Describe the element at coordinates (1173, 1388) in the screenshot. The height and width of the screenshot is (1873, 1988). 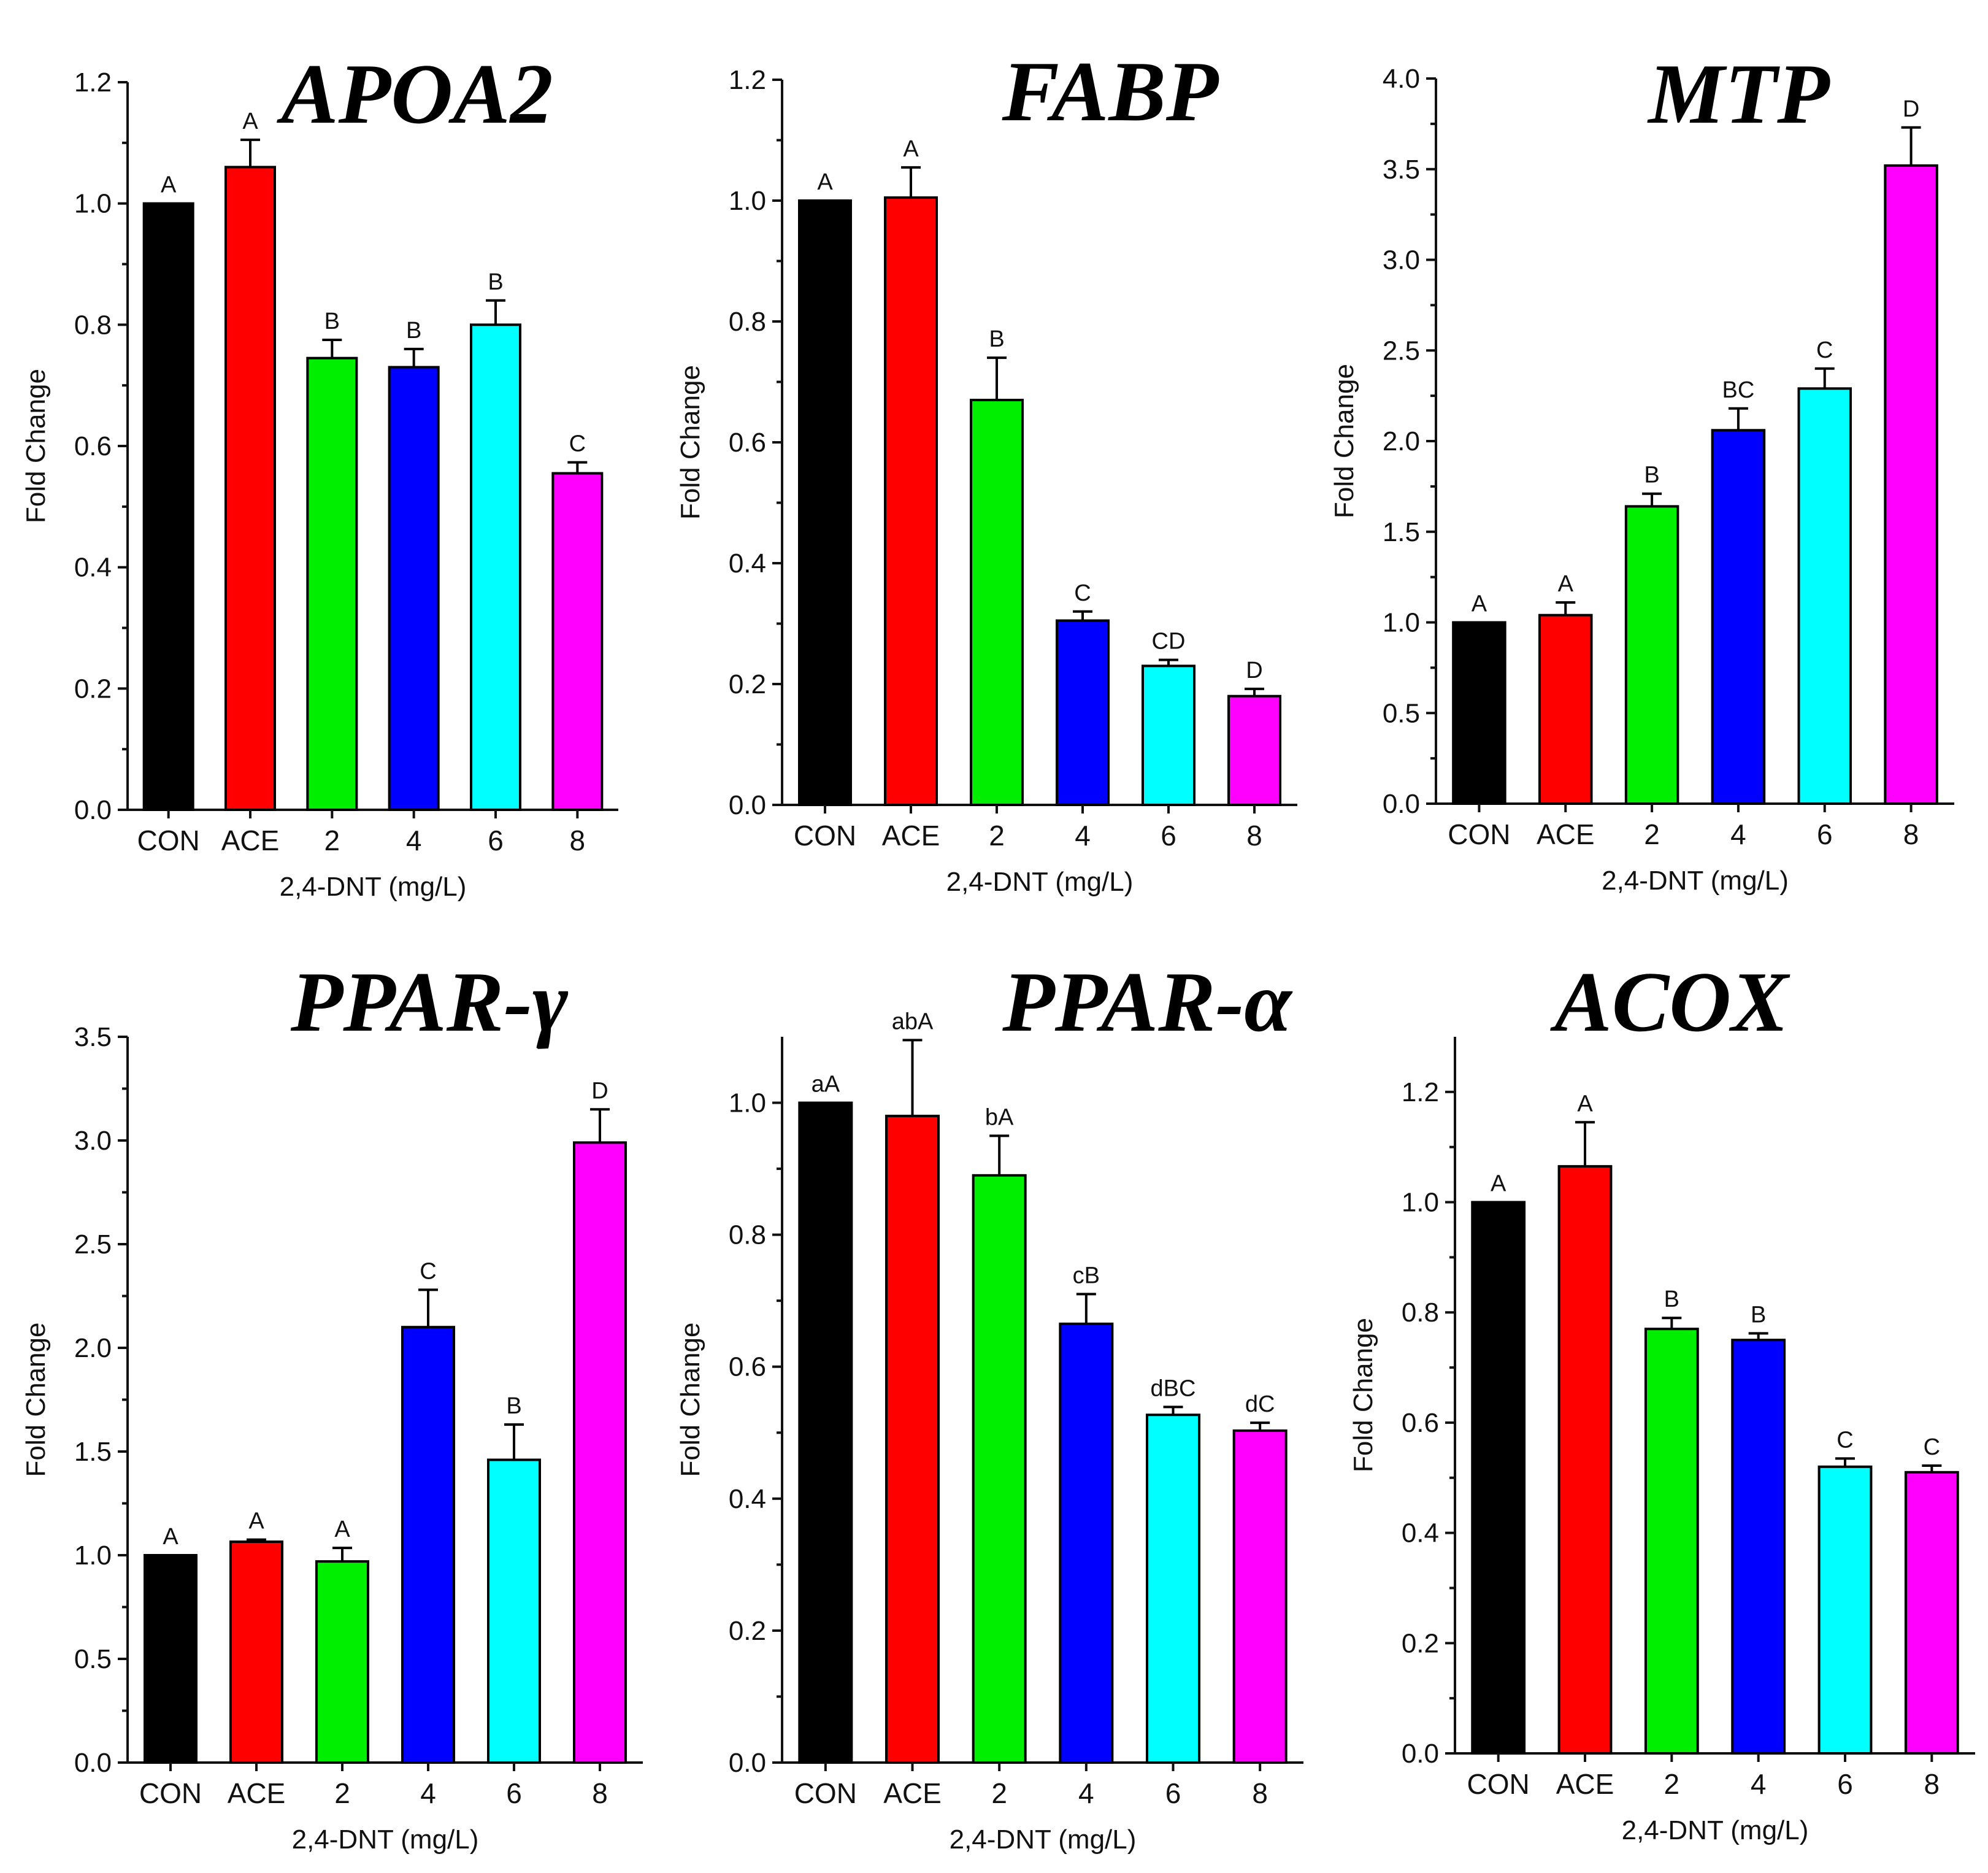
I see `significance-label: dBC` at that location.